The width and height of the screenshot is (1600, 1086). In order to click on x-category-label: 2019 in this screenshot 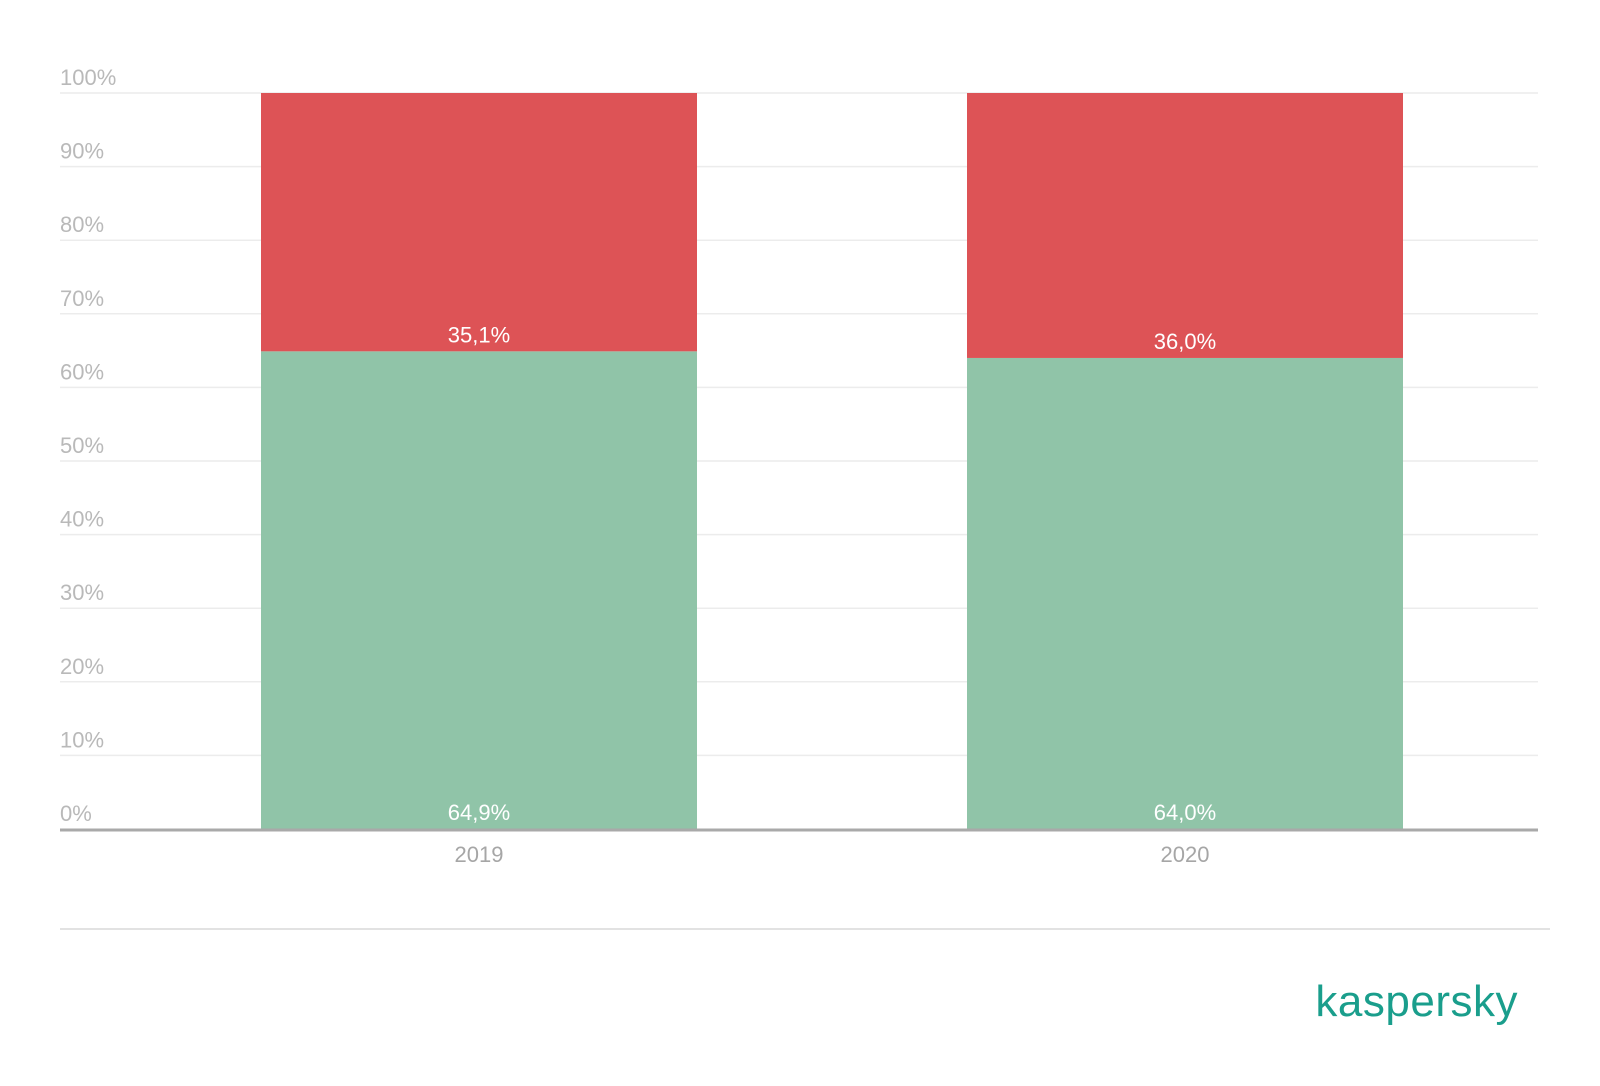, I will do `click(479, 854)`.